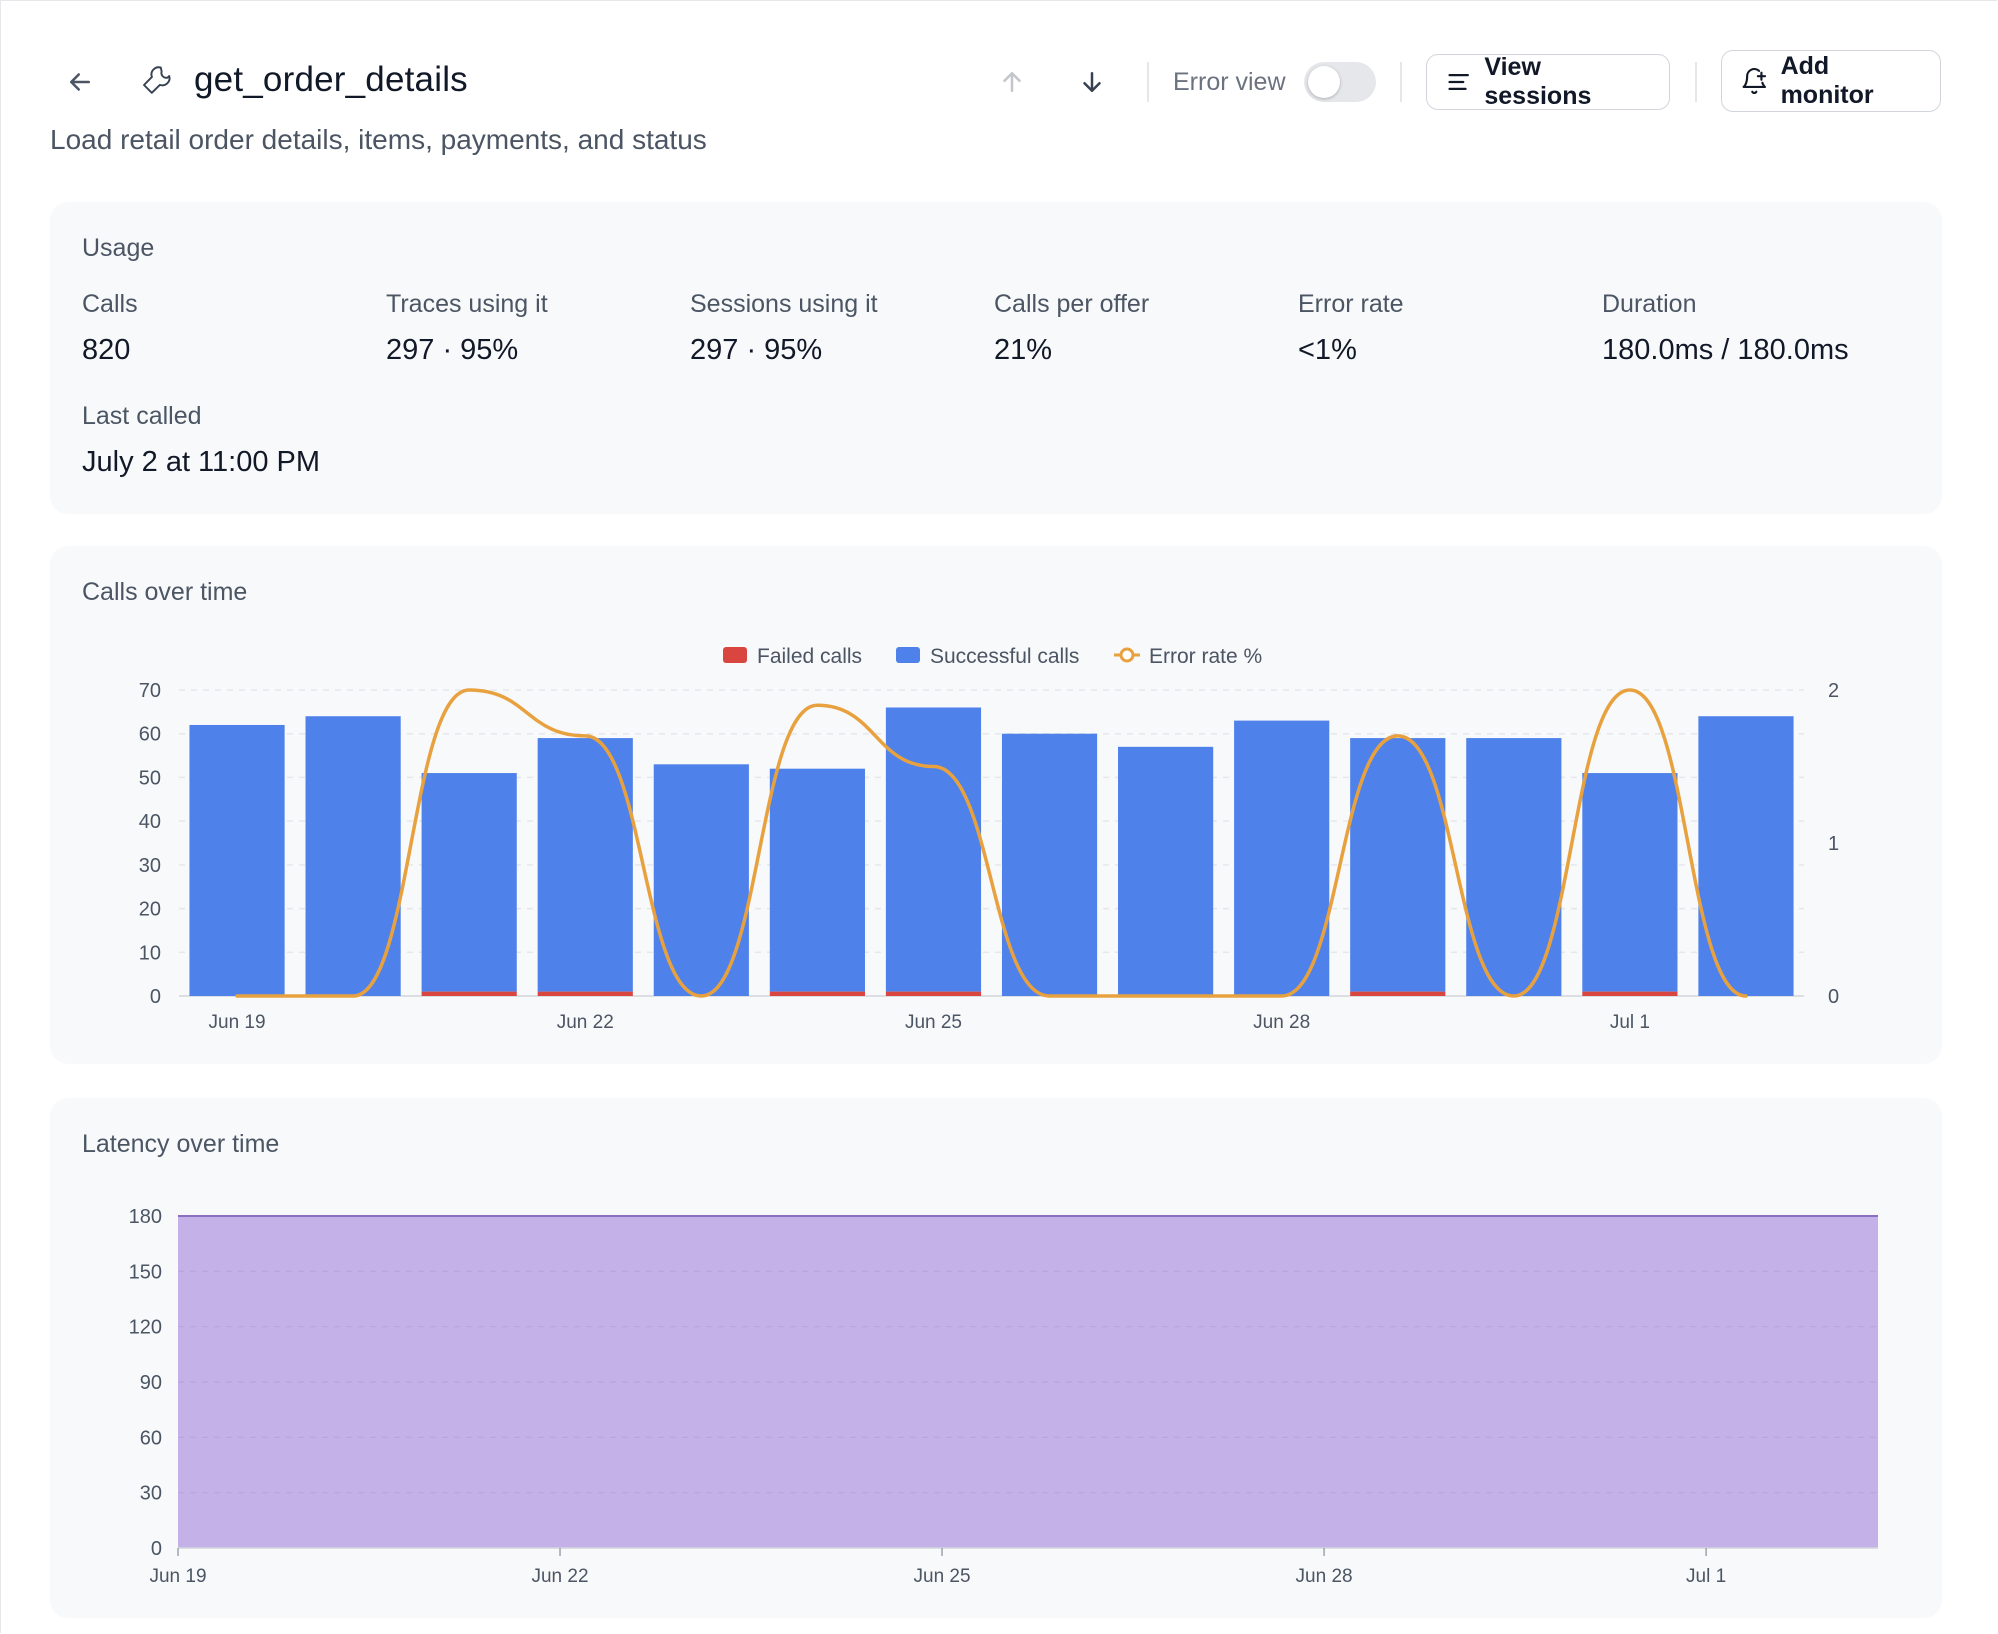 This screenshot has width=1998, height=1634. What do you see at coordinates (181, 1144) in the screenshot?
I see `latency-chart-title: Latency over time` at bounding box center [181, 1144].